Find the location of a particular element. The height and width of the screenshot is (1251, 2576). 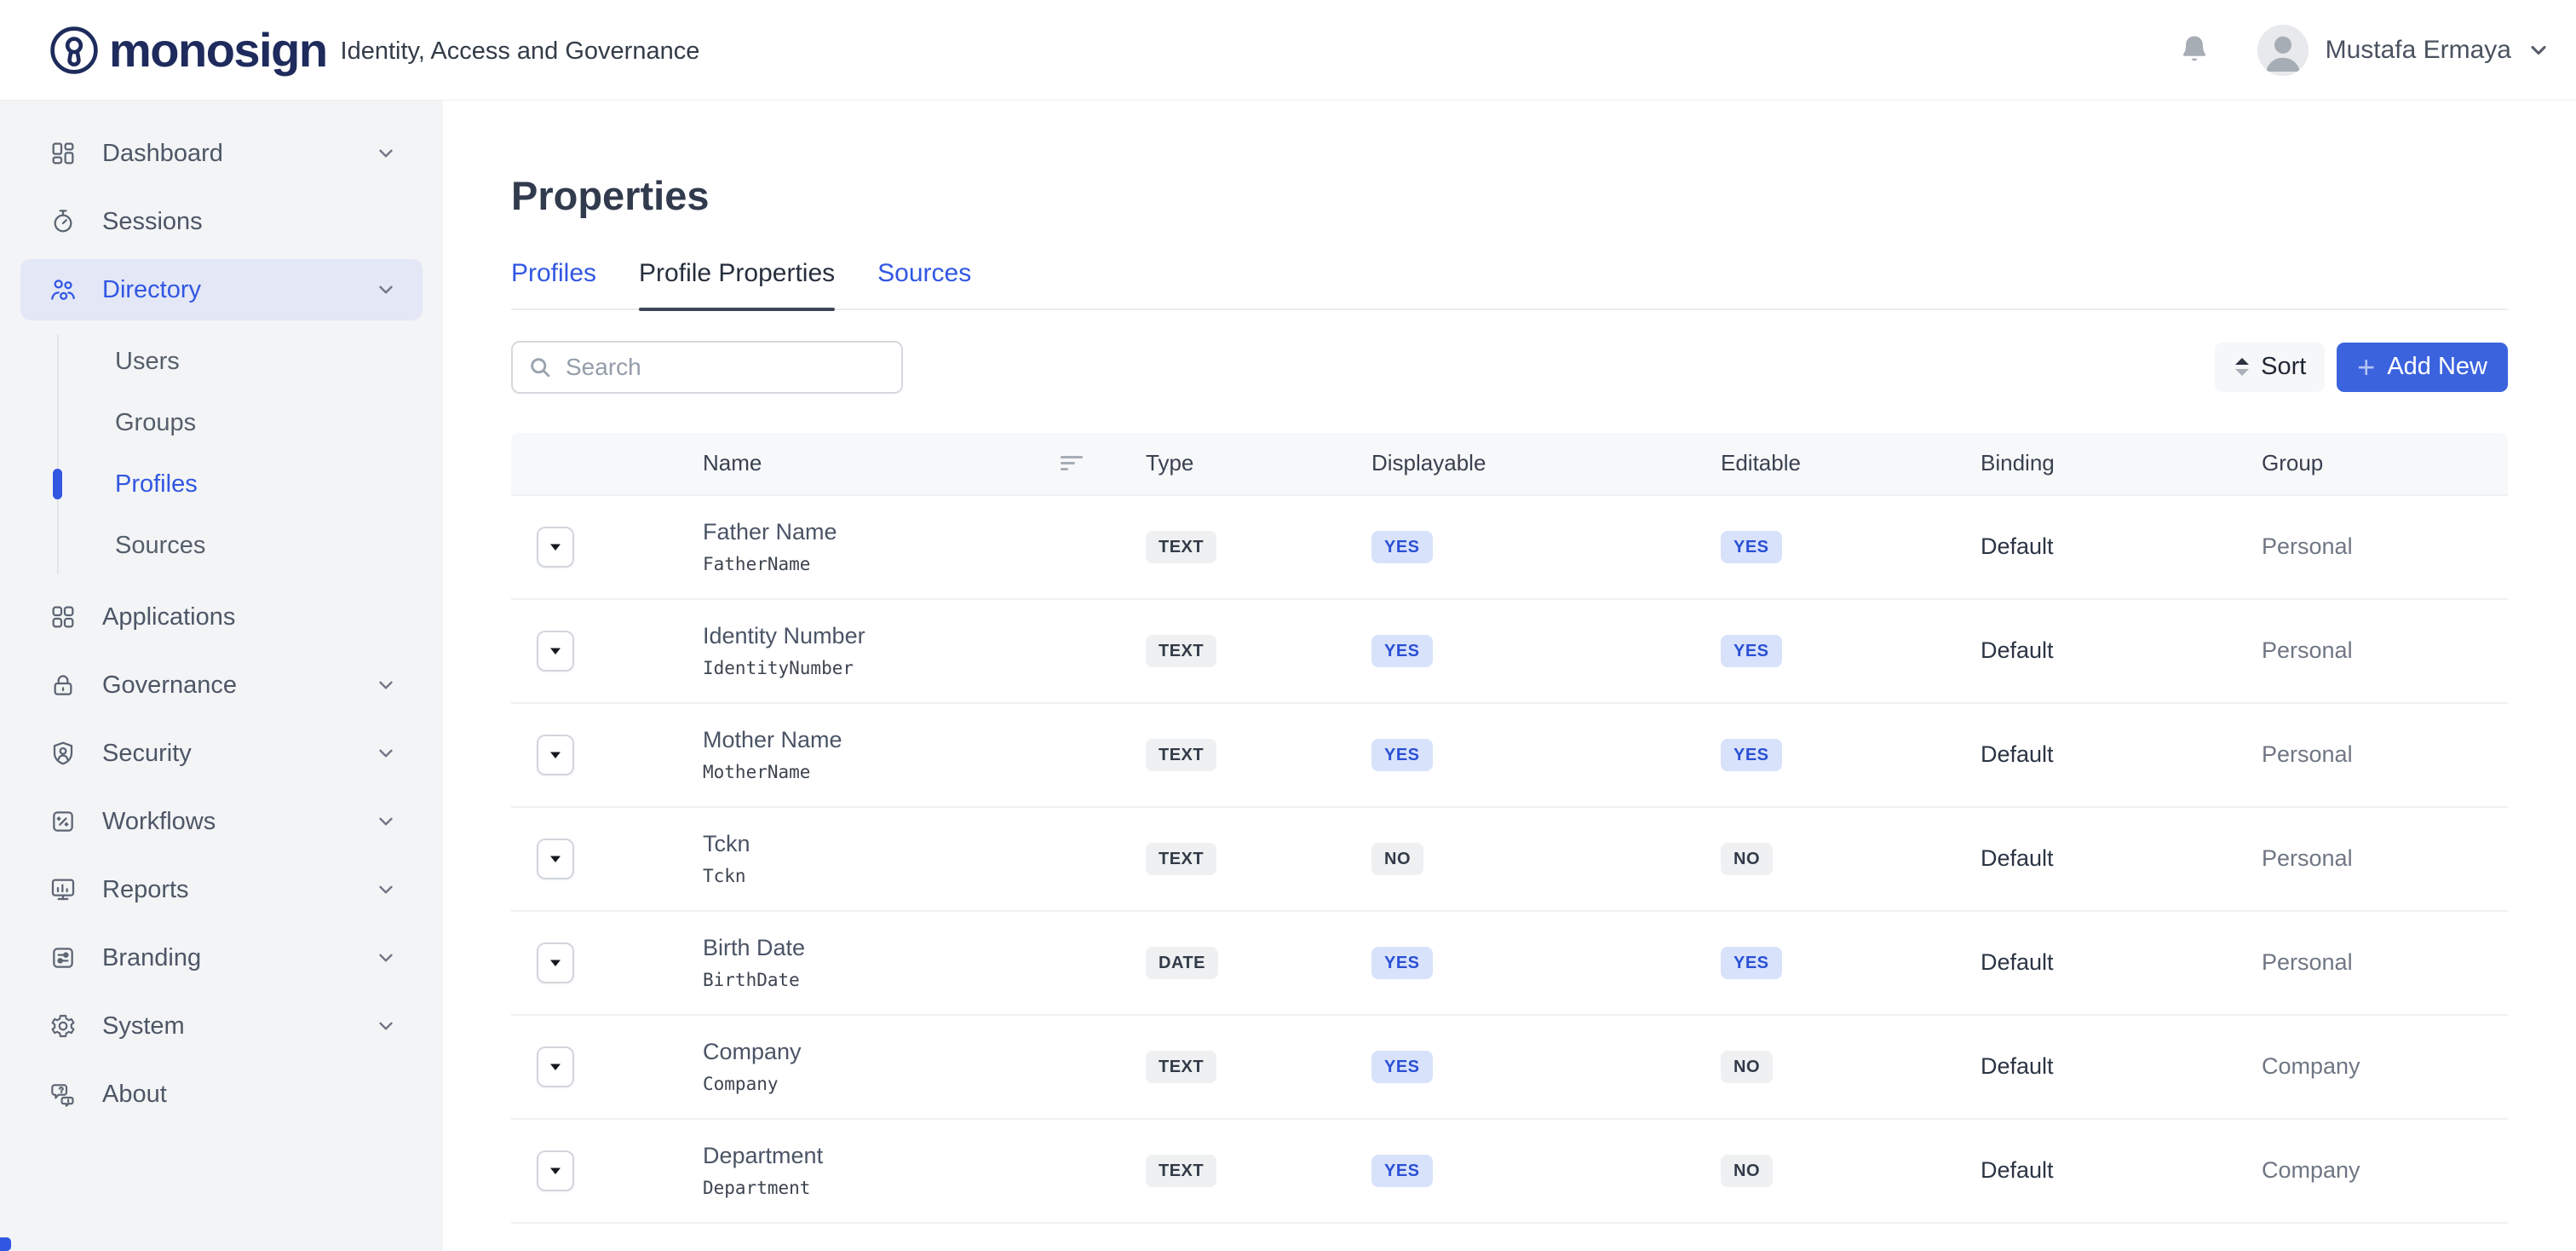

sort-label: Sort is located at coordinates (2284, 367).